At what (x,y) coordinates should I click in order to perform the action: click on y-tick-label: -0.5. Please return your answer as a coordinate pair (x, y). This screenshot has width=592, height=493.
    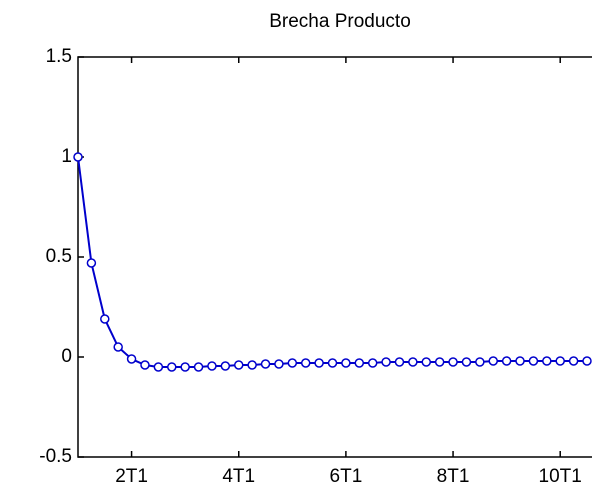
    Looking at the image, I should click on (55, 456).